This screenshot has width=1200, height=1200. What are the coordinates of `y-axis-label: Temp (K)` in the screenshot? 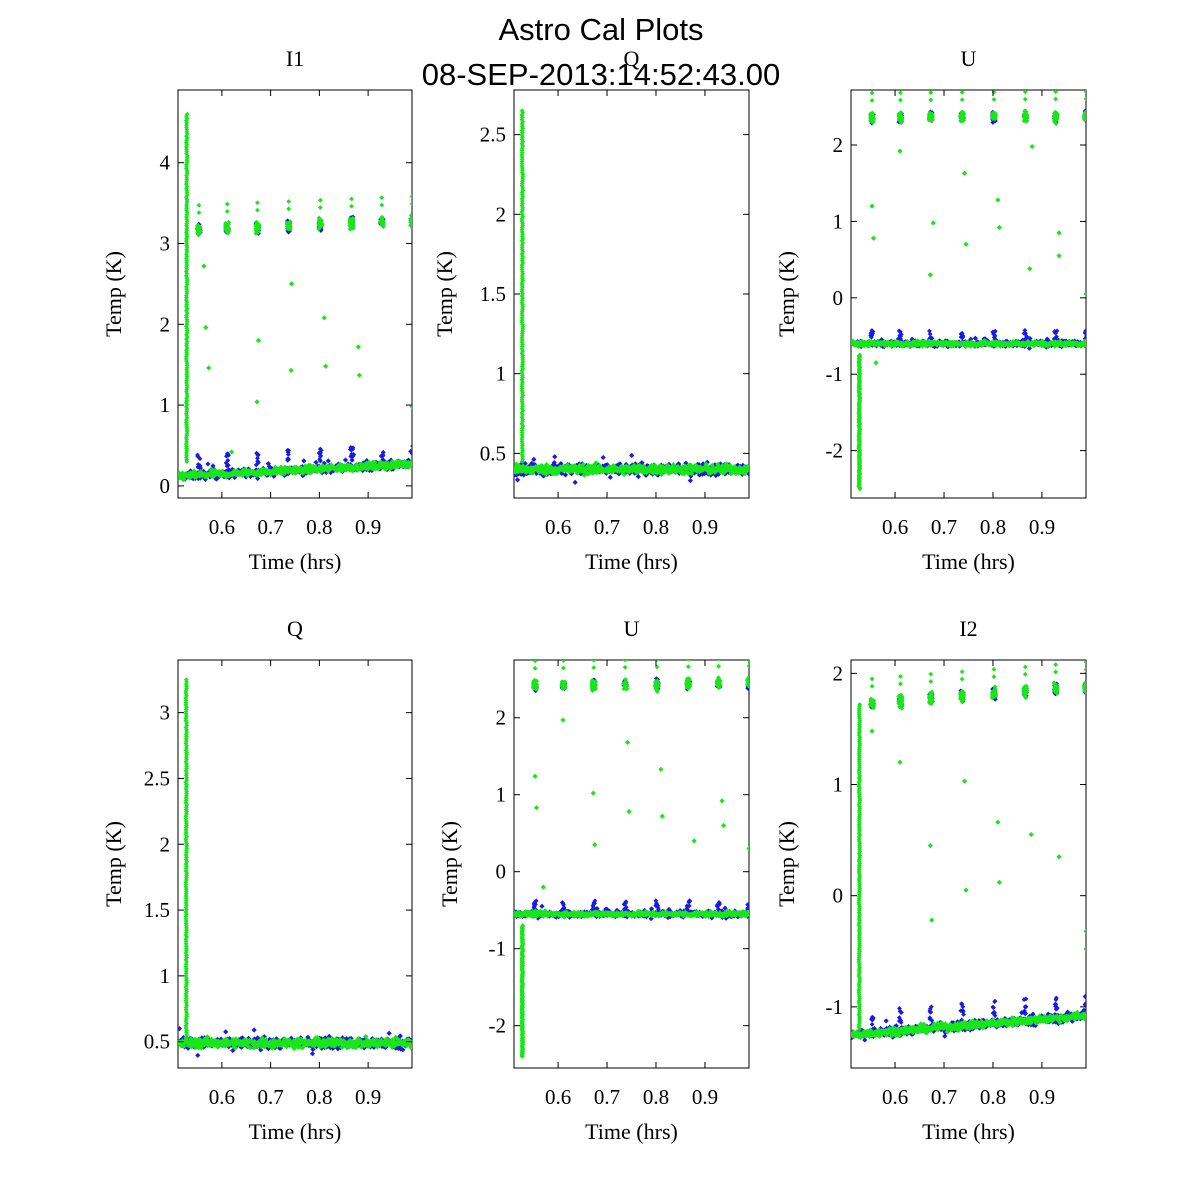 It's located at (113, 294).